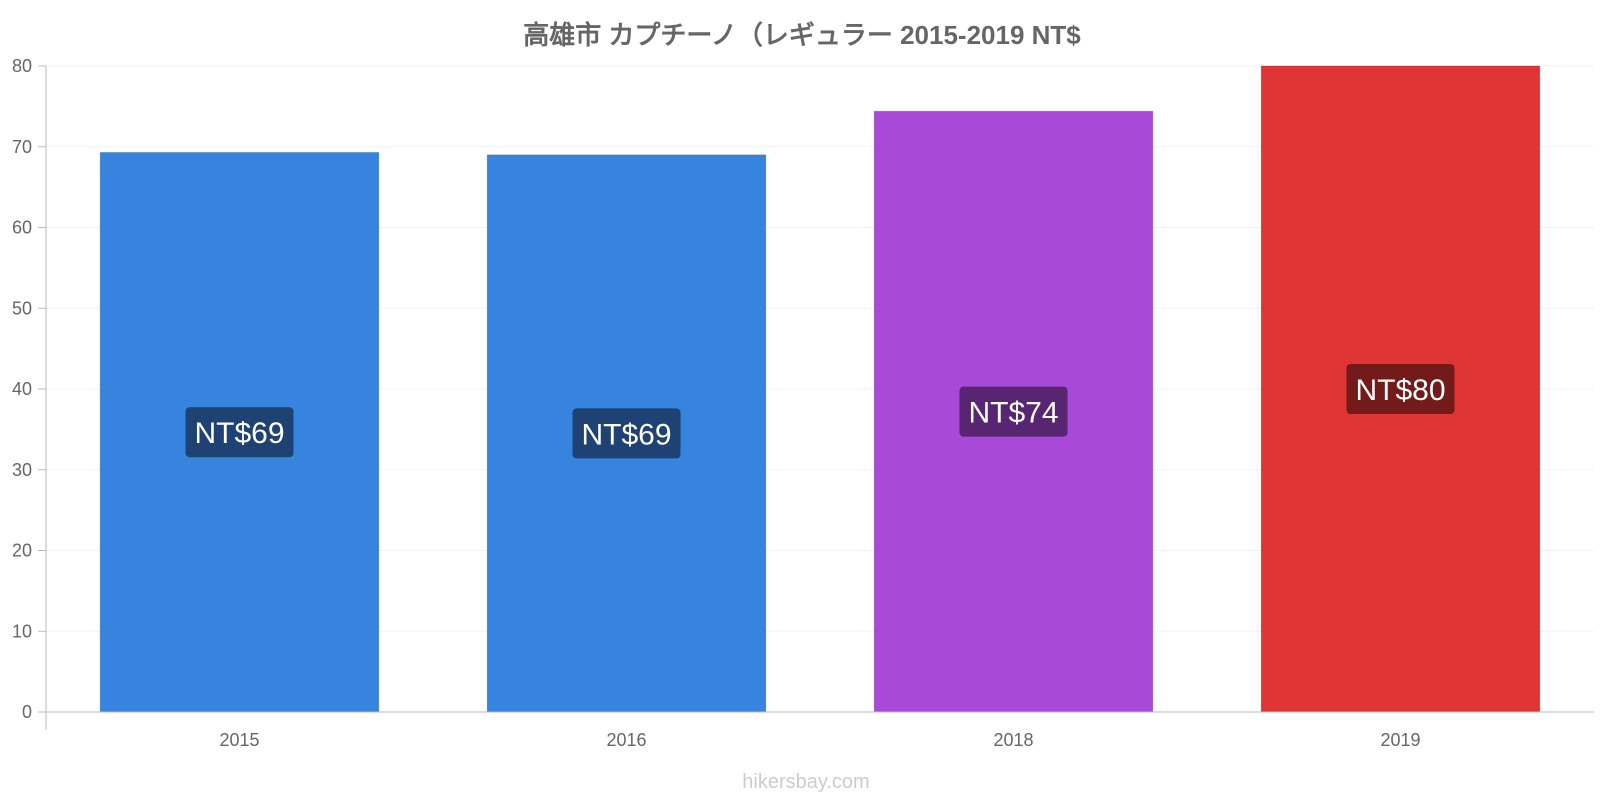  Describe the element at coordinates (22, 551) in the screenshot. I see `y-tick-label-20: 20` at that location.